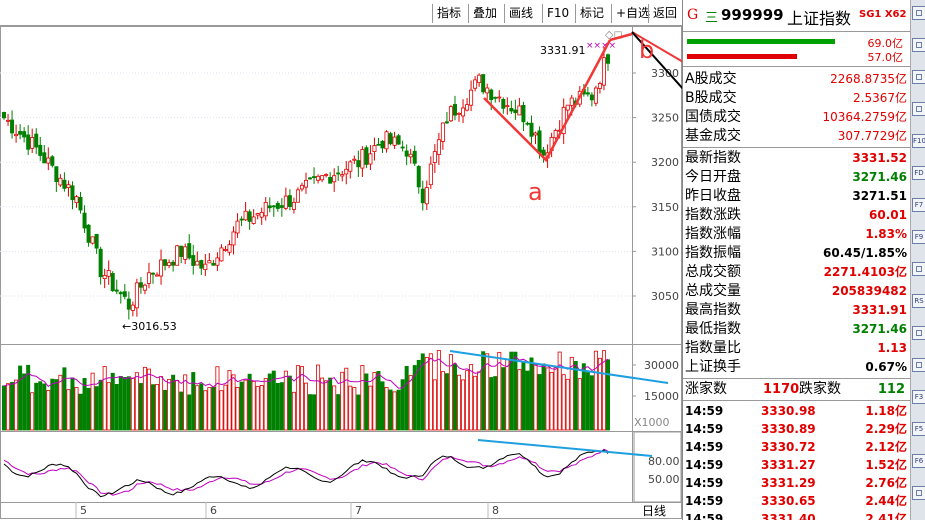 This screenshot has height=520, width=925. Describe the element at coordinates (788, 465) in the screenshot. I see `tick-price: 3331.27` at that location.